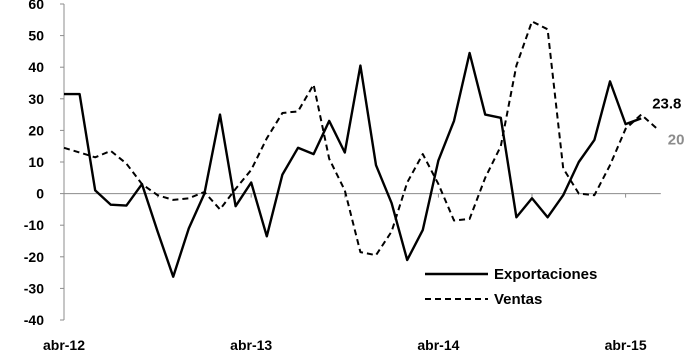  What do you see at coordinates (64, 345) in the screenshot?
I see `x-tick-label: abr-12` at bounding box center [64, 345].